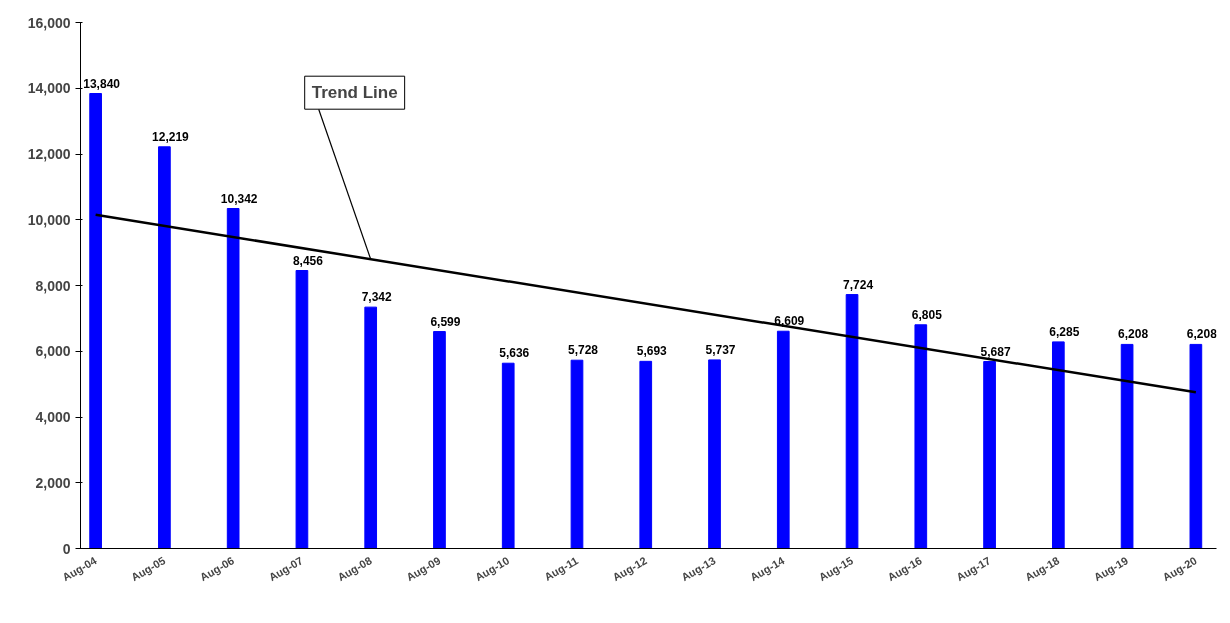  I want to click on data-label: 5,737, so click(720, 349).